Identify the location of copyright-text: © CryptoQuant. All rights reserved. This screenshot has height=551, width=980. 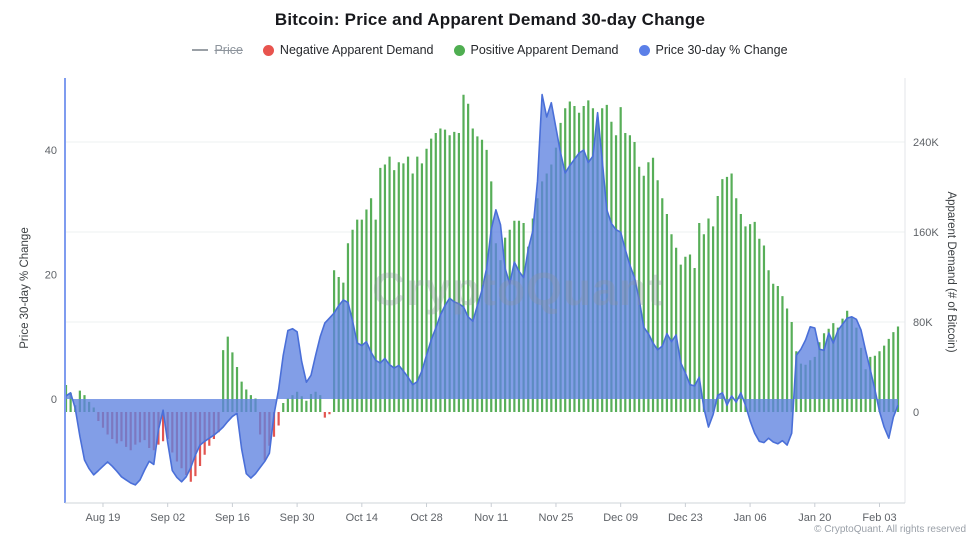
(890, 529).